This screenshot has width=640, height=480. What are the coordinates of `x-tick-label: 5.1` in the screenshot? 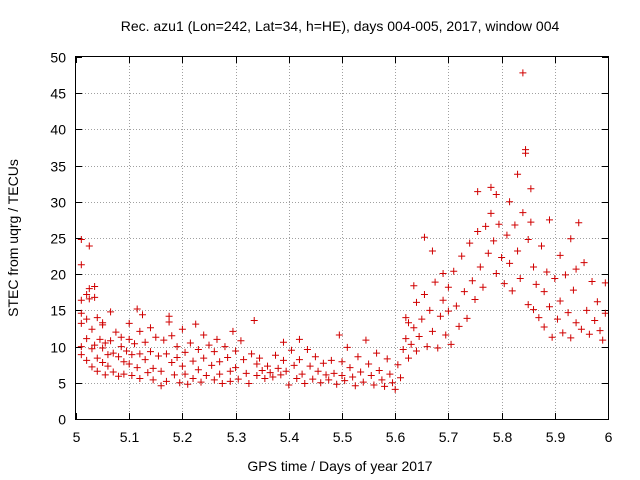 It's located at (130, 437).